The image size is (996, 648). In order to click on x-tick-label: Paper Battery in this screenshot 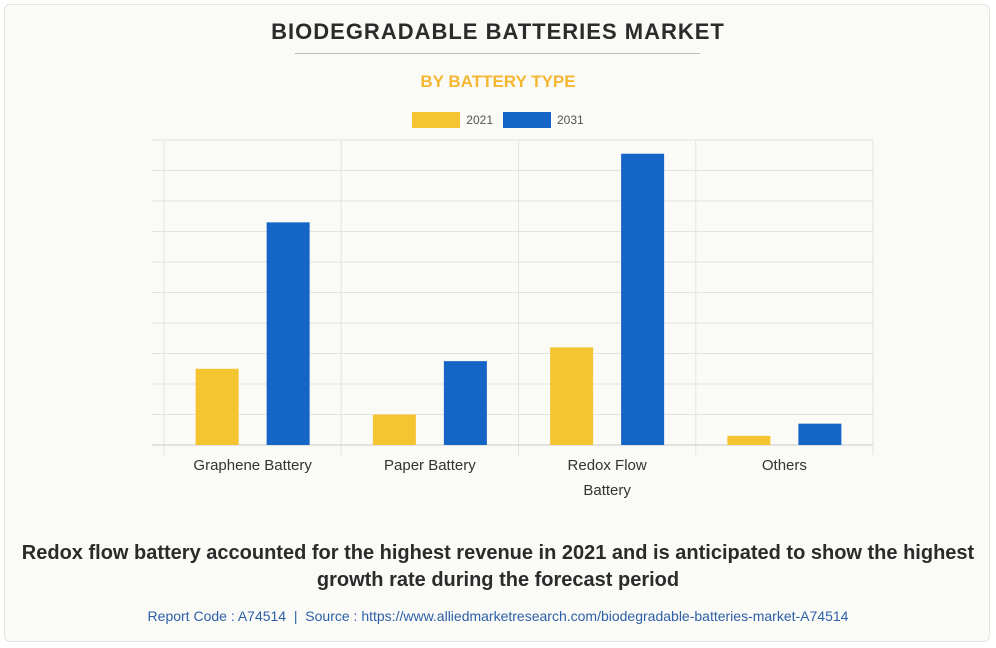, I will do `click(430, 465)`.